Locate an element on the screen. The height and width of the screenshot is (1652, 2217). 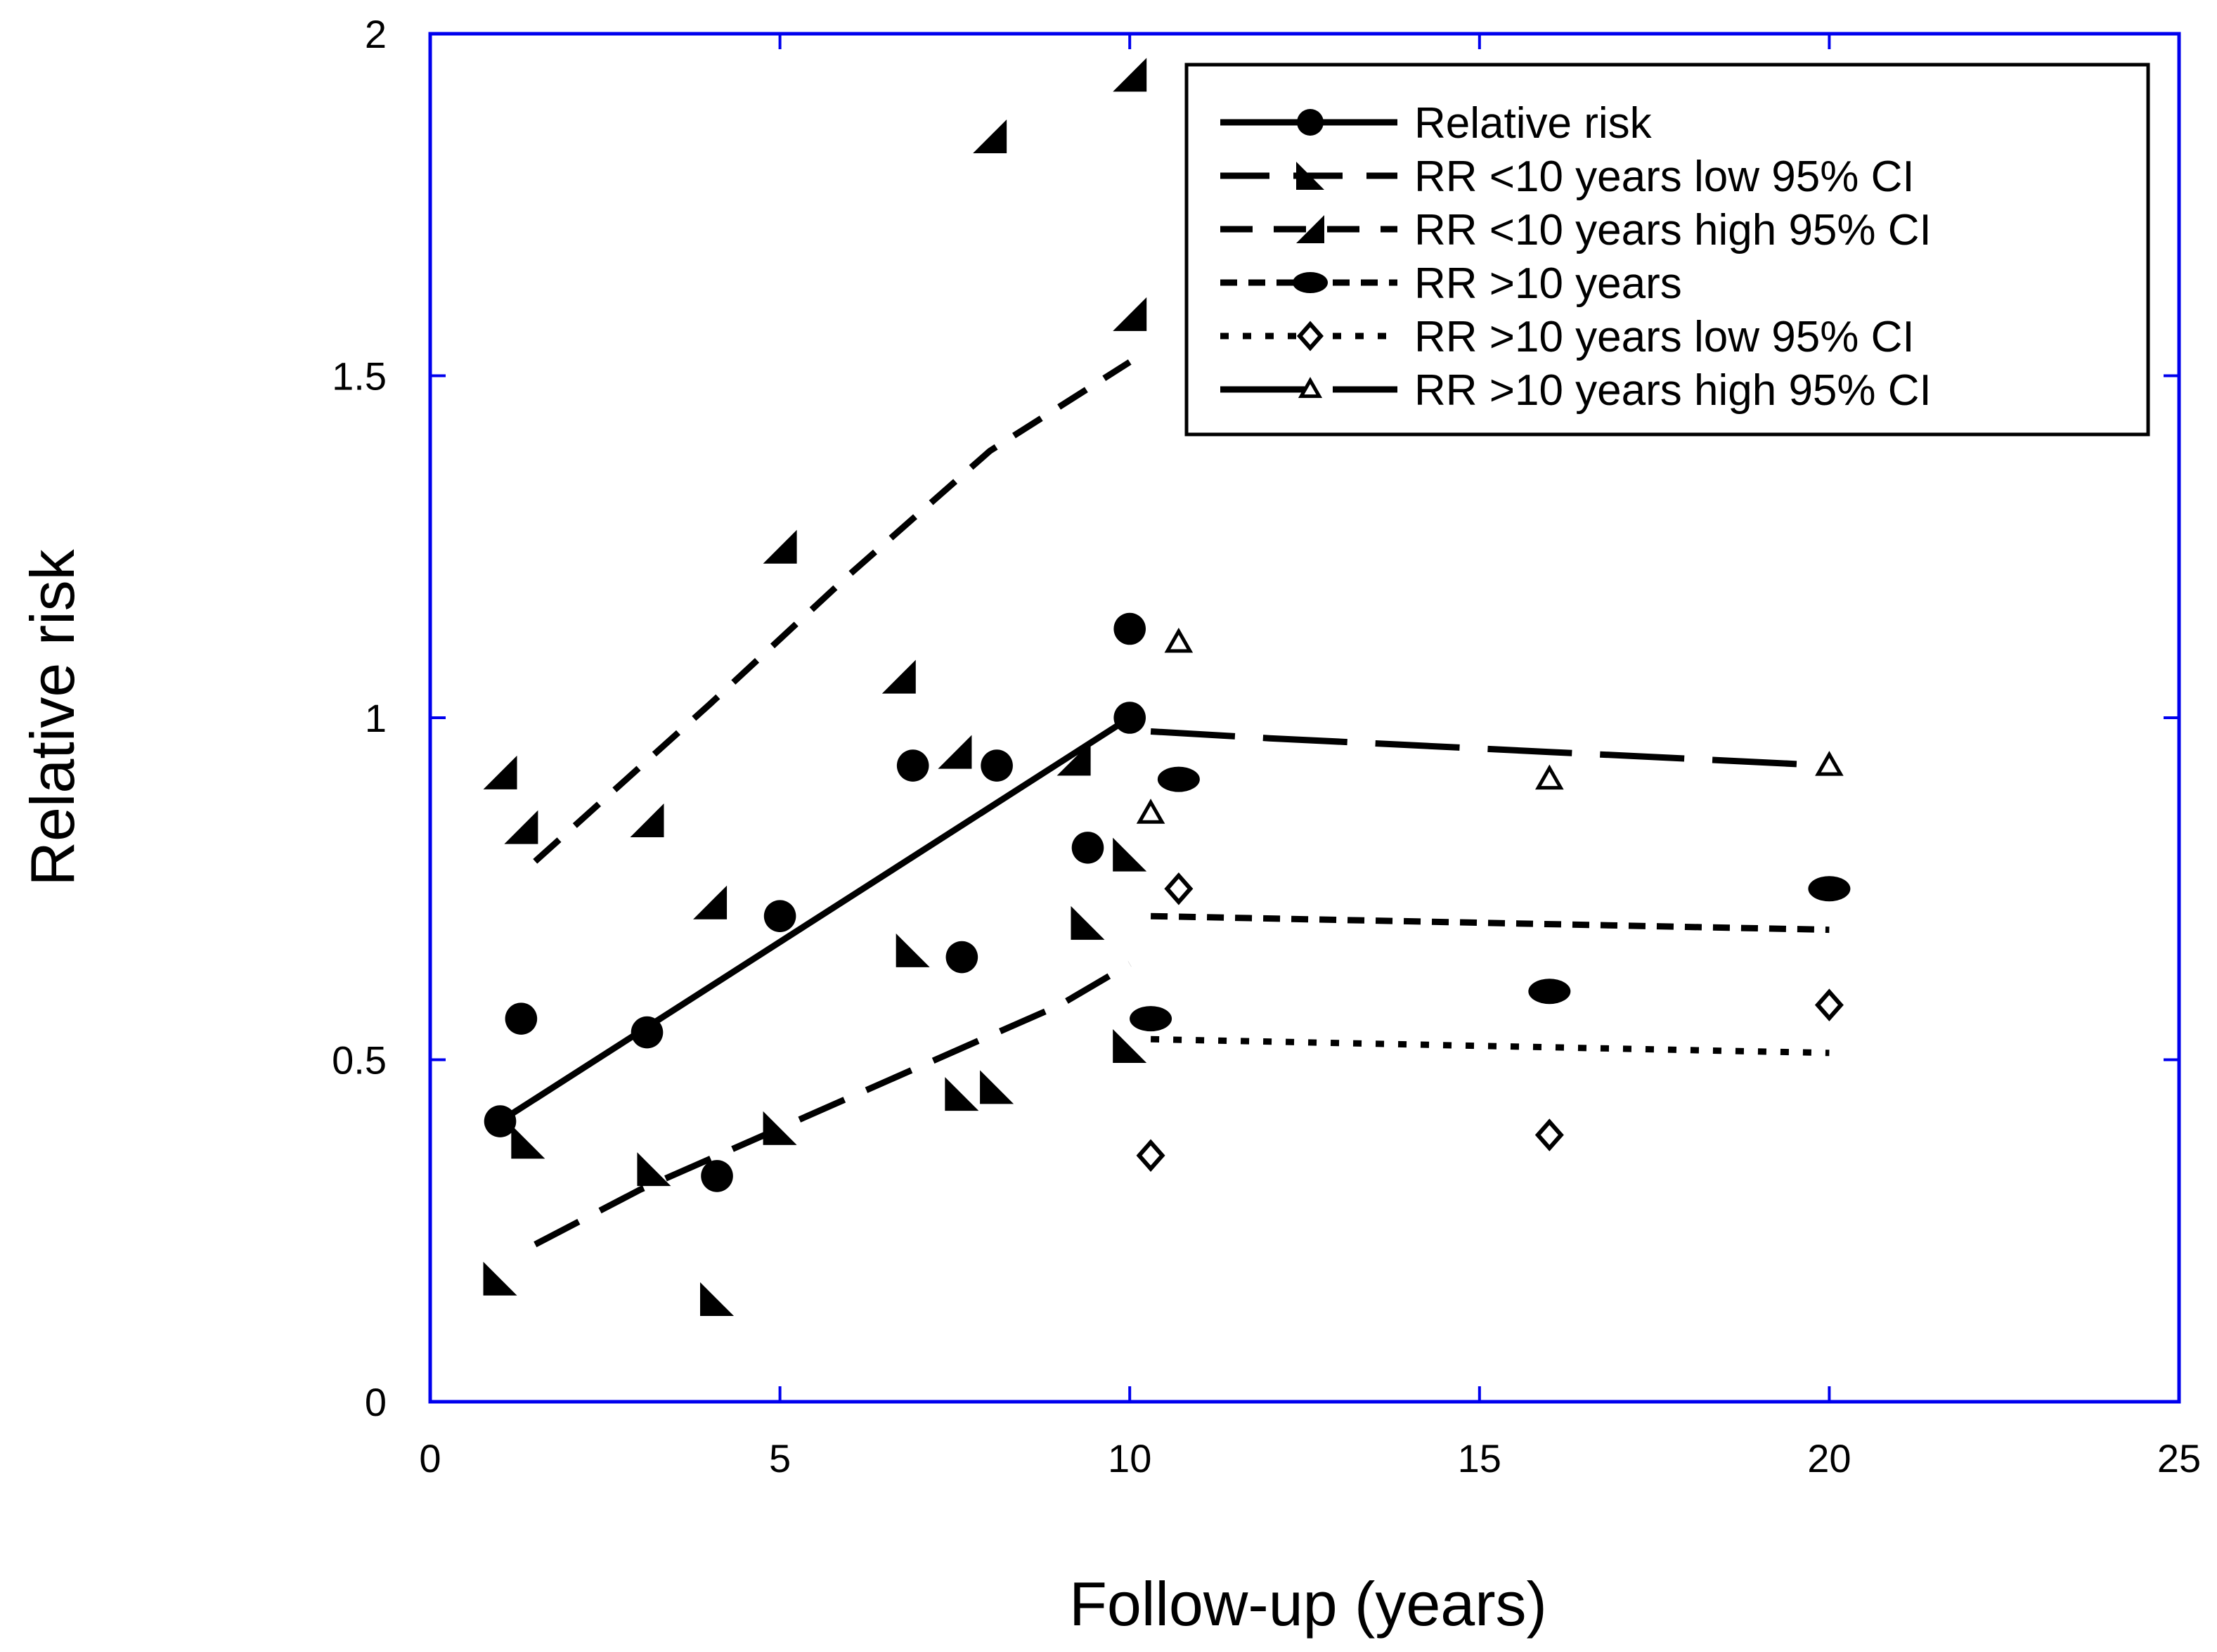
legend-label-1: RR <10 years low 95% CI is located at coordinates (1664, 177).